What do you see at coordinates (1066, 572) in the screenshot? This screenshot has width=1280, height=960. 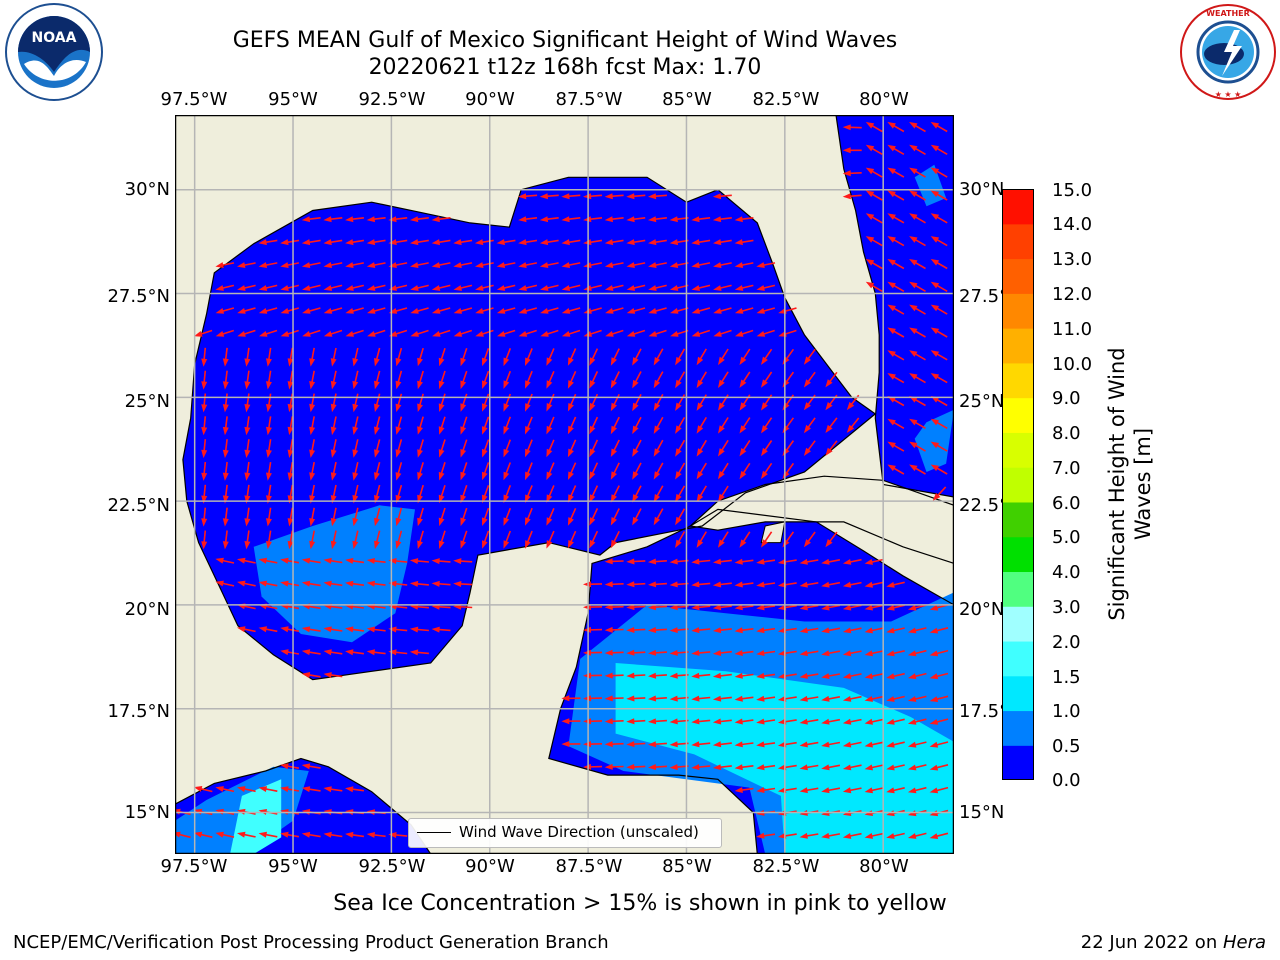 I see `colorbar-tick-label: 4.0` at bounding box center [1066, 572].